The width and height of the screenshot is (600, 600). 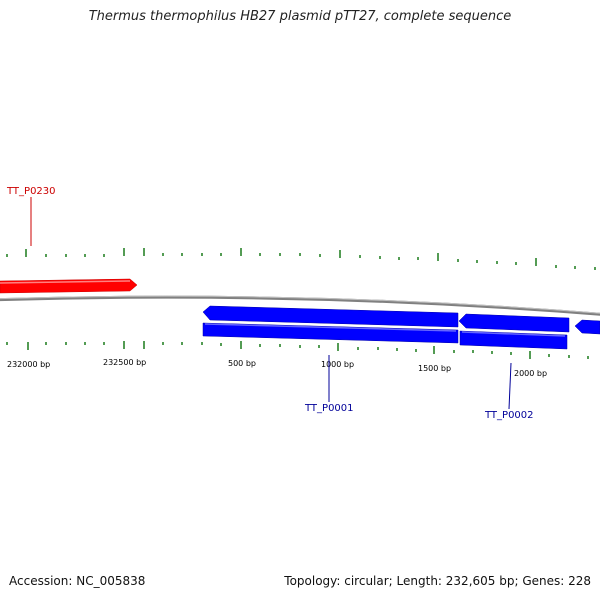 What do you see at coordinates (31, 191) in the screenshot?
I see `gene-label-TT_P0230: TT_P0230` at bounding box center [31, 191].